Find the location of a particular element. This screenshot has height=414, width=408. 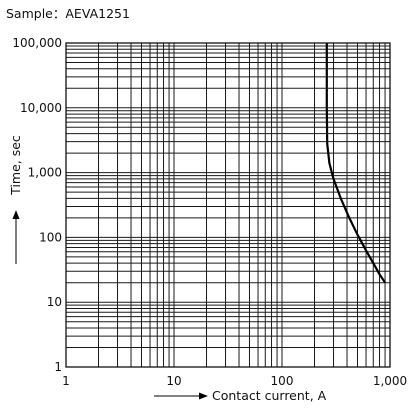

x-axis-title-group: Contact current, A is located at coordinates (240, 395).